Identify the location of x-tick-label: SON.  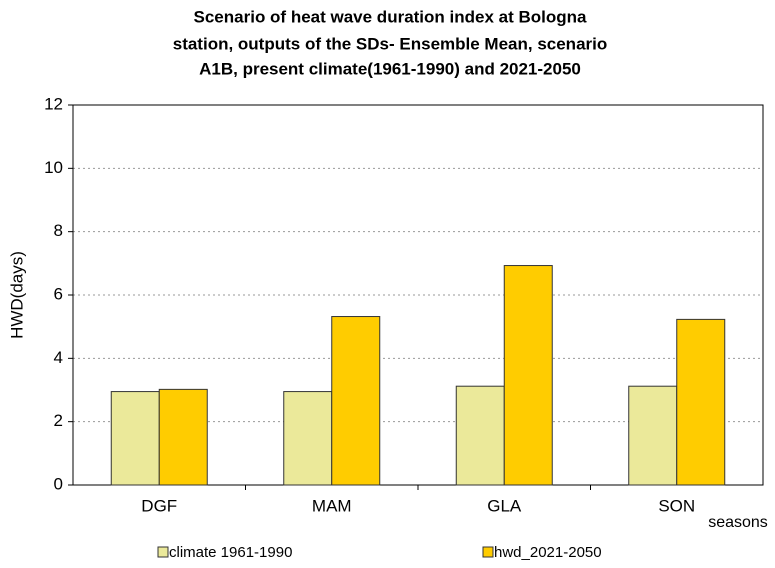
(676, 505).